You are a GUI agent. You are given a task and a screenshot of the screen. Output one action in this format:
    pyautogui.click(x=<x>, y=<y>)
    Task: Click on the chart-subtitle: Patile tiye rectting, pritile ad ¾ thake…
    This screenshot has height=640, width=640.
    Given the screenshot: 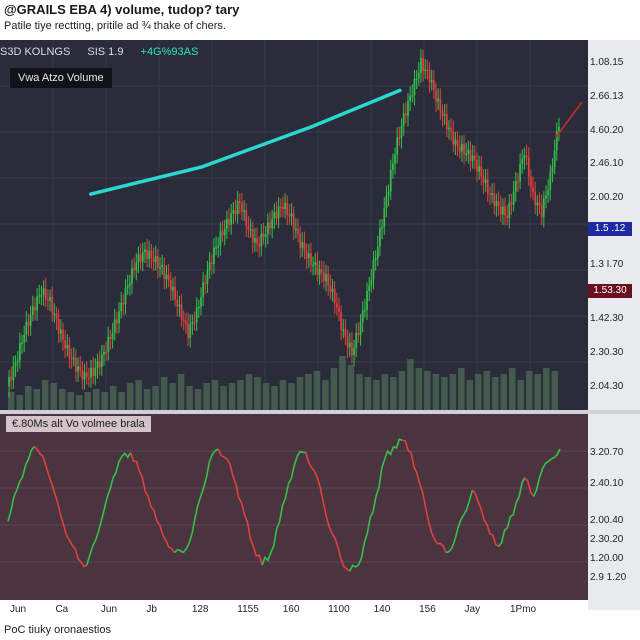 What is the action you would take?
    pyautogui.click(x=115, y=26)
    